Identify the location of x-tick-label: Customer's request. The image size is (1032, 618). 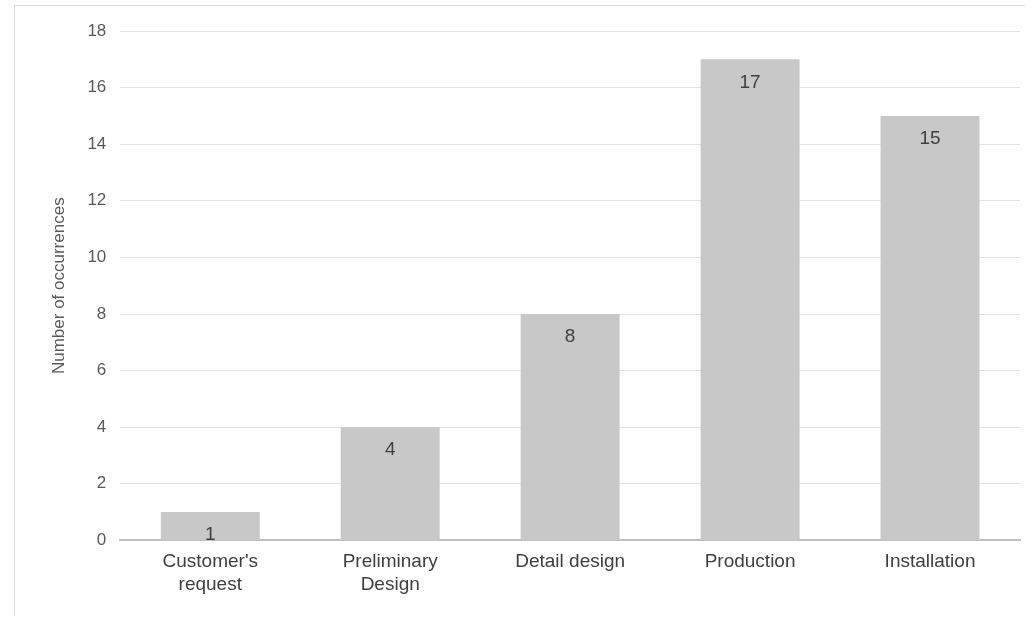
(210, 572).